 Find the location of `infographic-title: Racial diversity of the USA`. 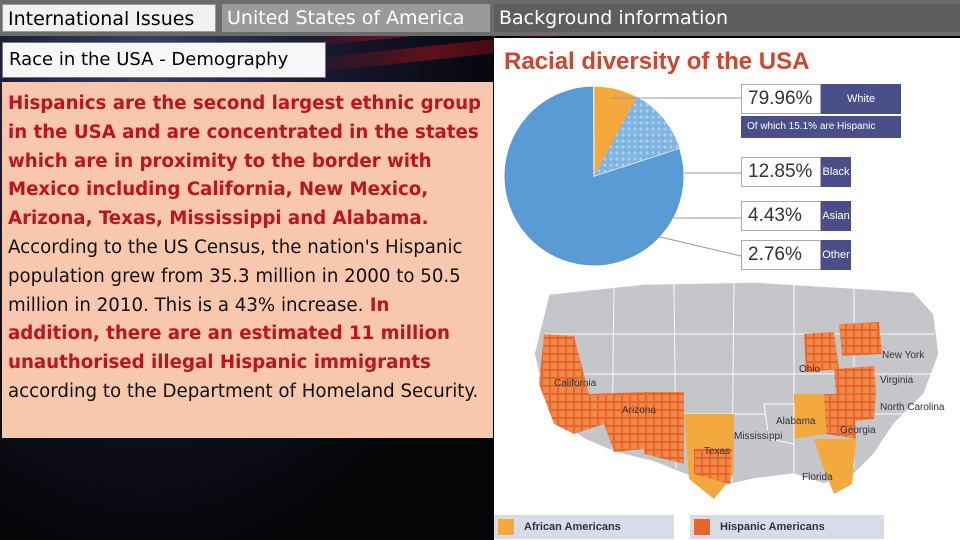

infographic-title: Racial diversity of the USA is located at coordinates (657, 61).